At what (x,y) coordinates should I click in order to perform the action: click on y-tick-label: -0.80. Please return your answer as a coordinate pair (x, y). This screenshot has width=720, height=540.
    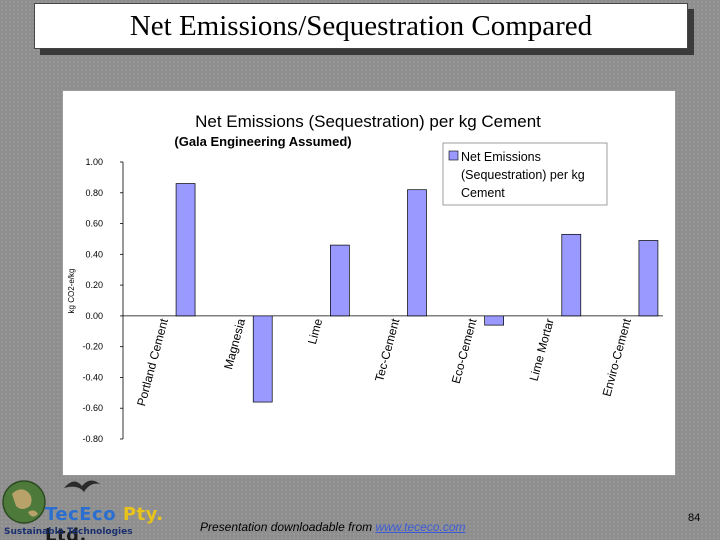
    Looking at the image, I should click on (92, 439).